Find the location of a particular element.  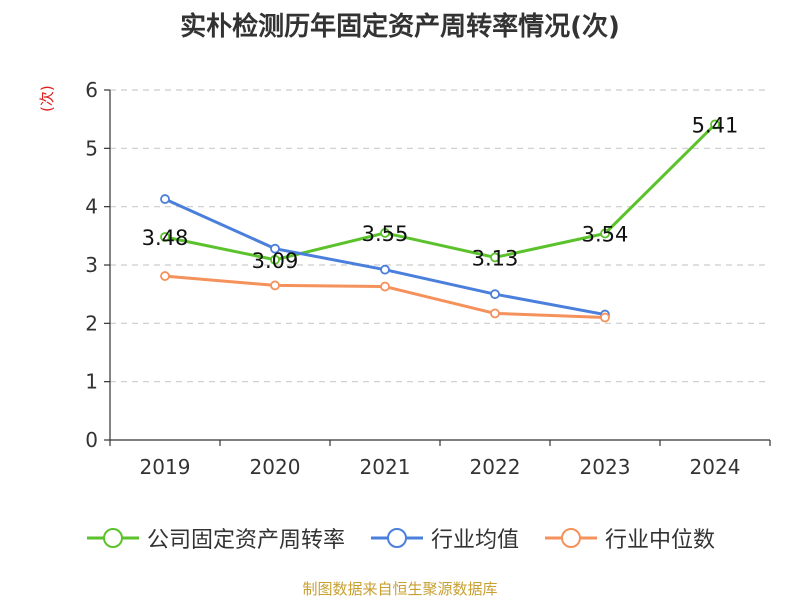

x-tick-label: 2021 is located at coordinates (385, 467).